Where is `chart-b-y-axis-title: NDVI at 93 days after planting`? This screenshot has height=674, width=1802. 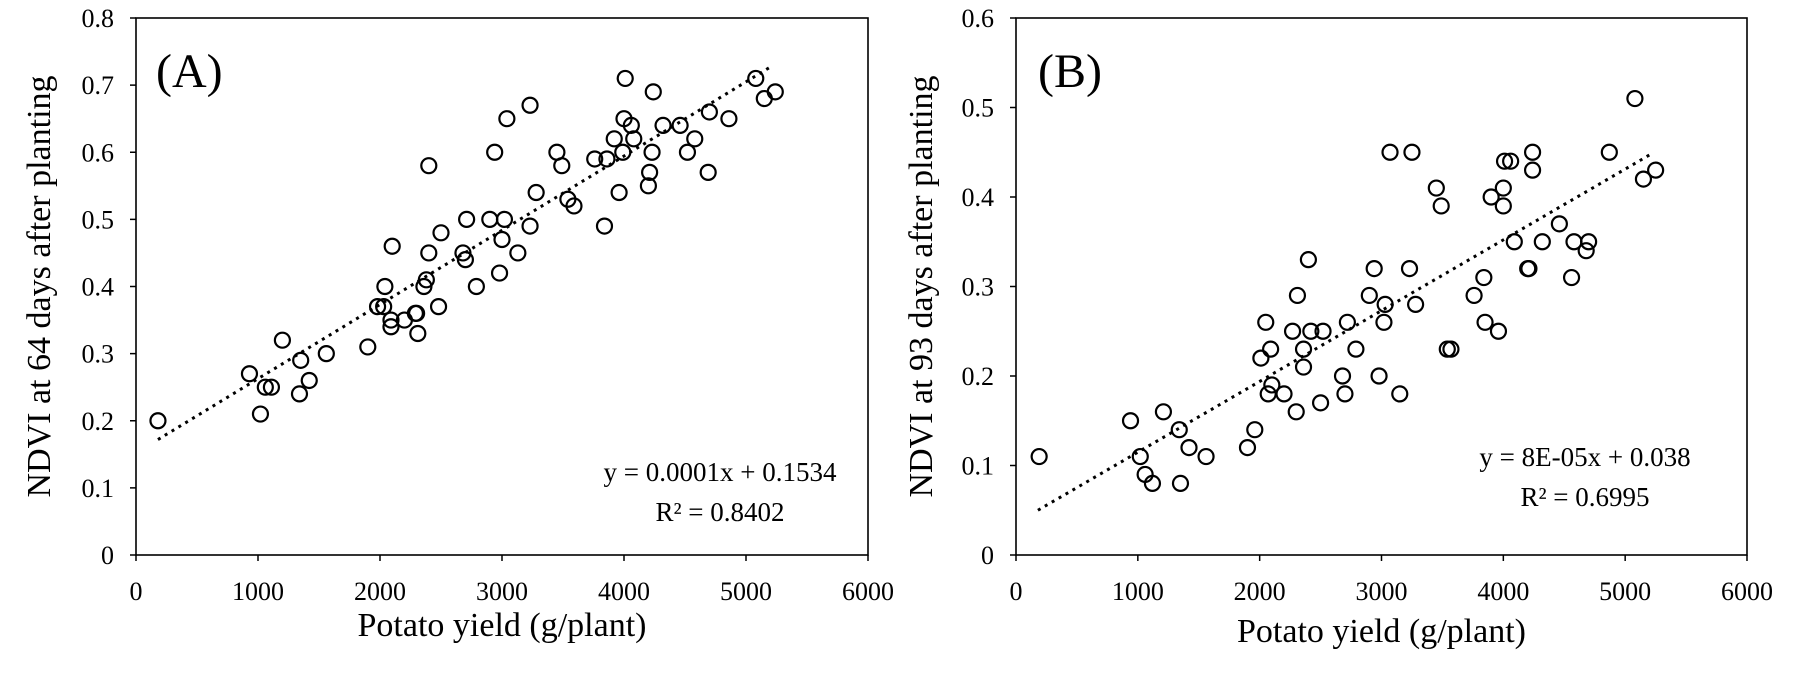 chart-b-y-axis-title: NDVI at 93 days after planting is located at coordinates (921, 286).